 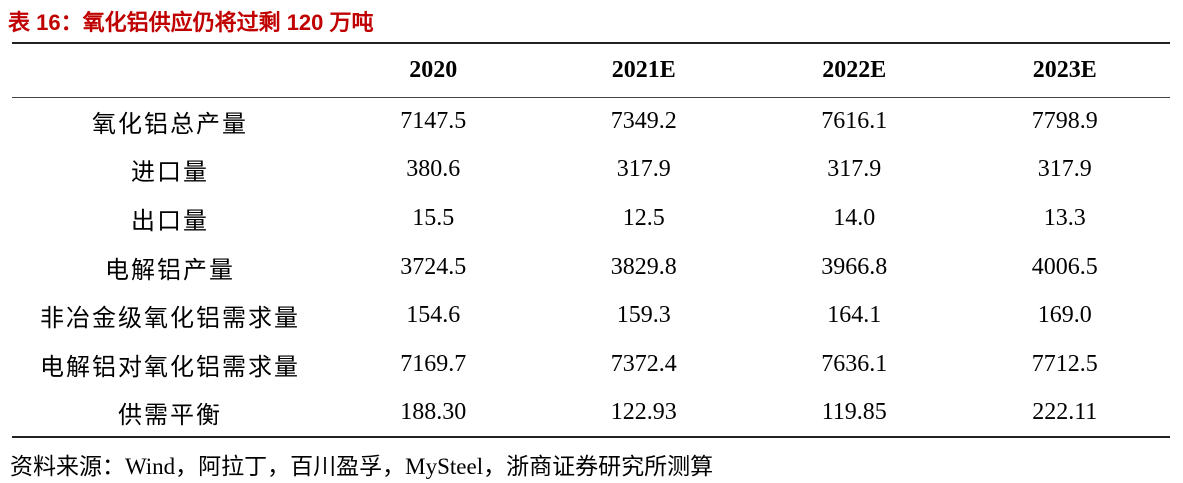 What do you see at coordinates (433, 169) in the screenshot?
I see `table-cell: 380.6` at bounding box center [433, 169].